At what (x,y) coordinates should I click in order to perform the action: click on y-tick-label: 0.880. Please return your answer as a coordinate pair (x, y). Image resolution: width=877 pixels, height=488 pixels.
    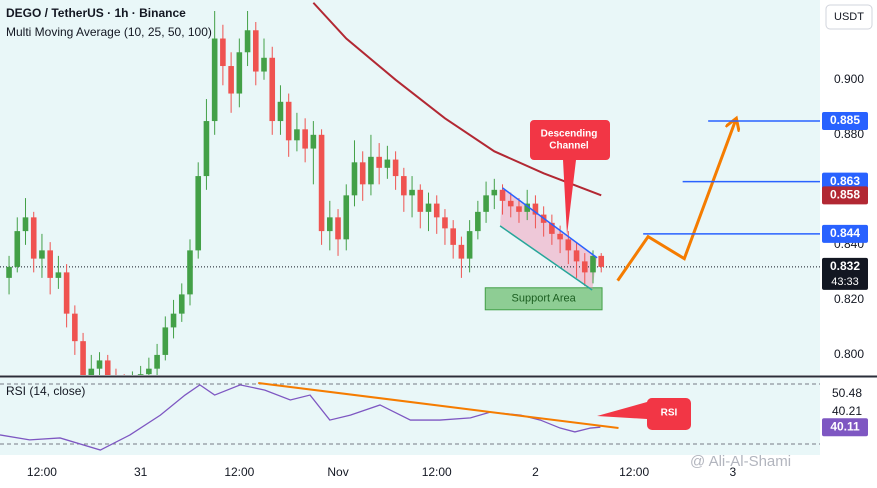
    Looking at the image, I should click on (849, 134).